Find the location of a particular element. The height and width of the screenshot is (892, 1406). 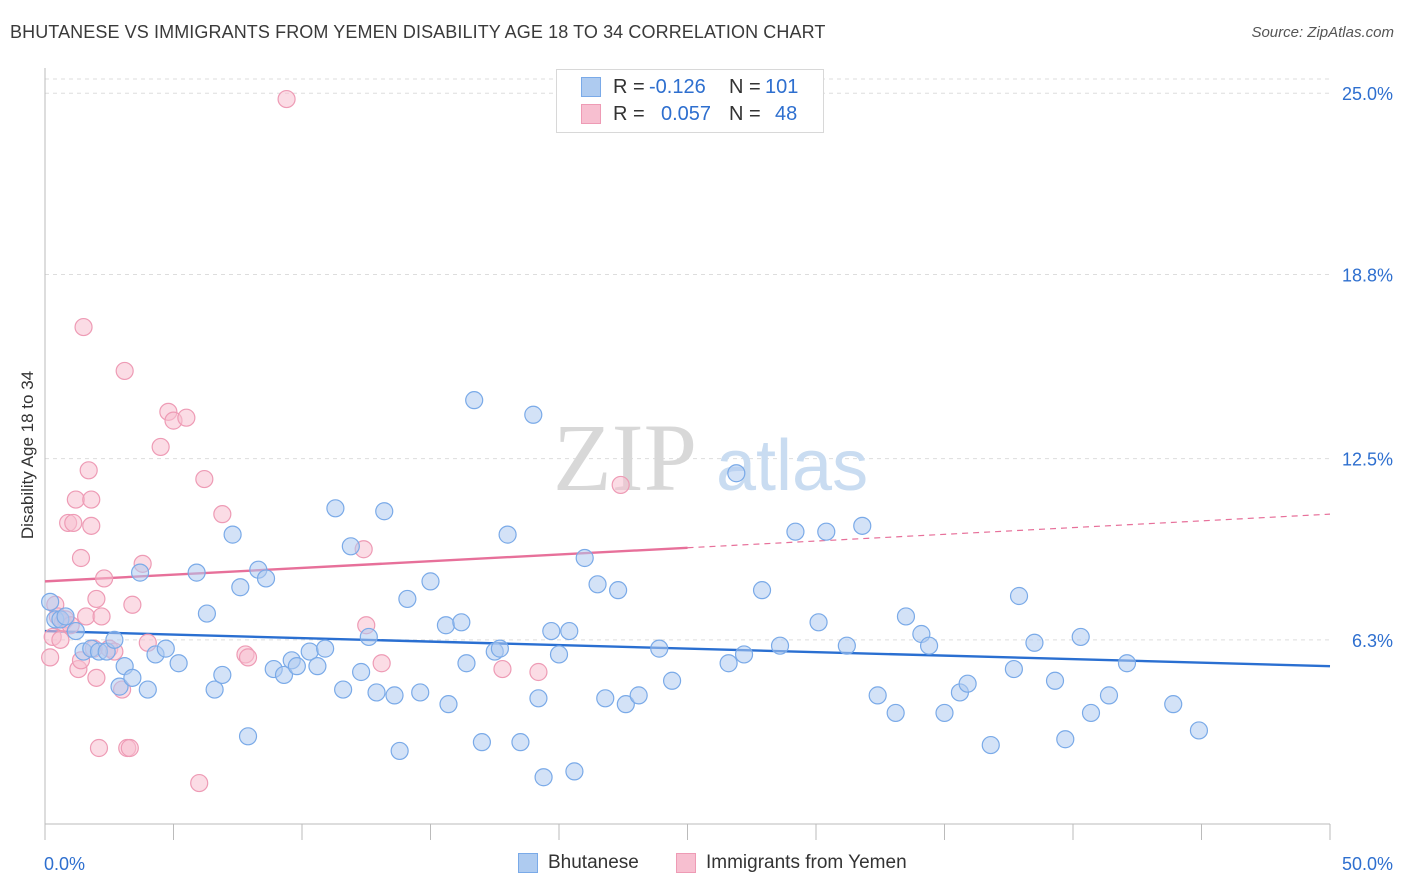

bottom-legend-label: Bhutanese is located at coordinates (593, 862).